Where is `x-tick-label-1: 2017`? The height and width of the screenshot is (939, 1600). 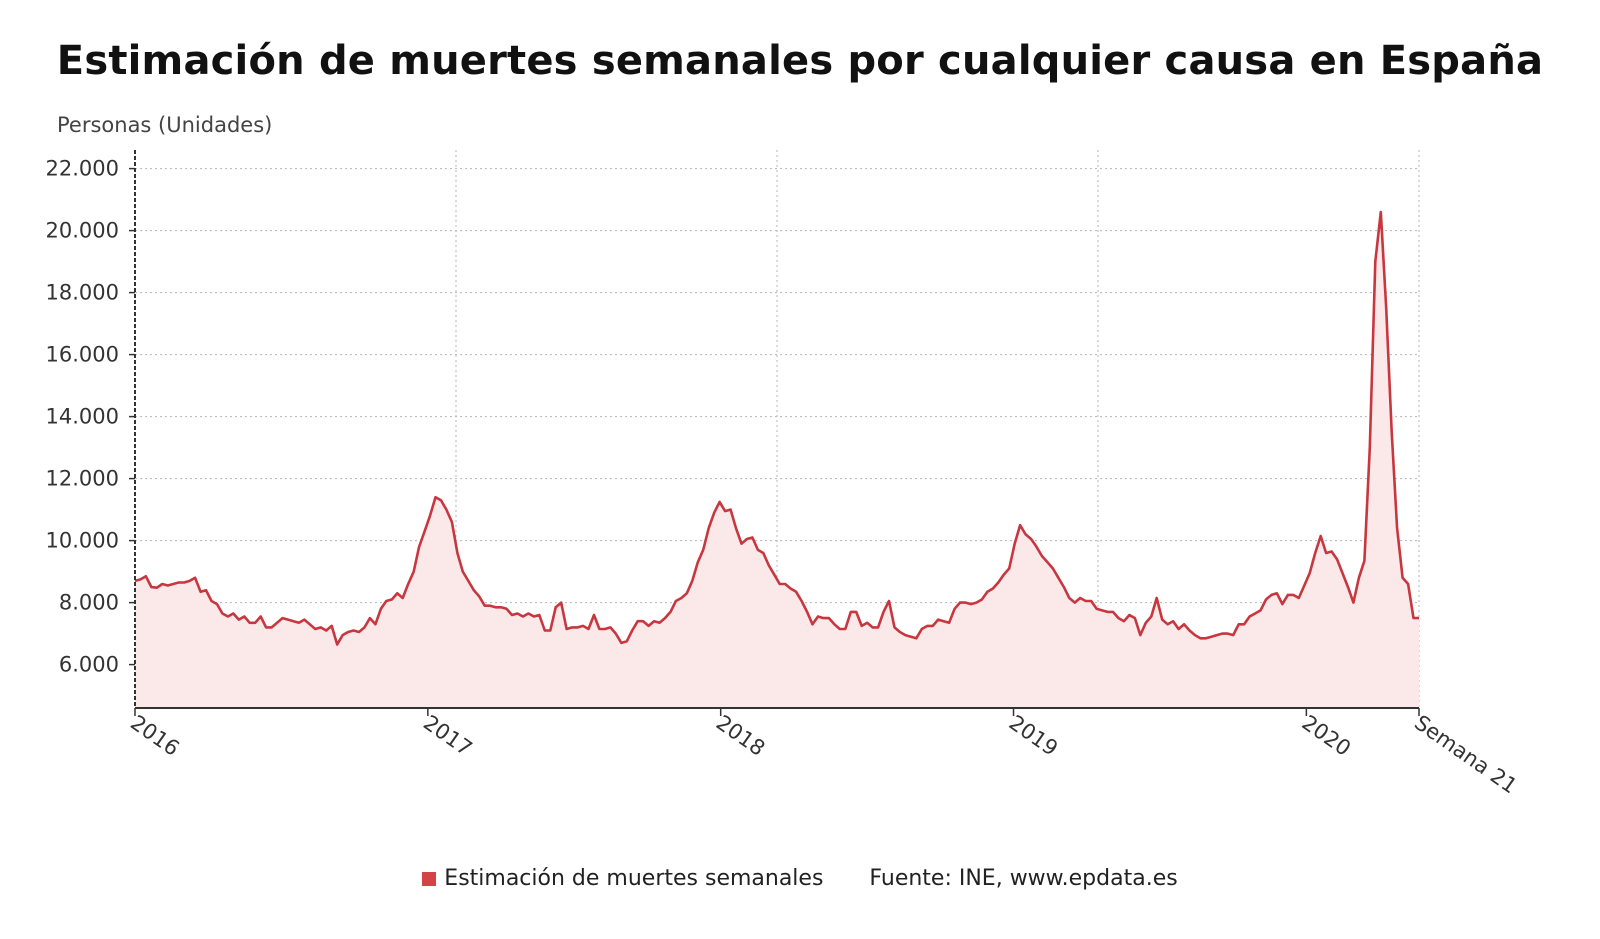 x-tick-label-1: 2017 is located at coordinates (448, 735).